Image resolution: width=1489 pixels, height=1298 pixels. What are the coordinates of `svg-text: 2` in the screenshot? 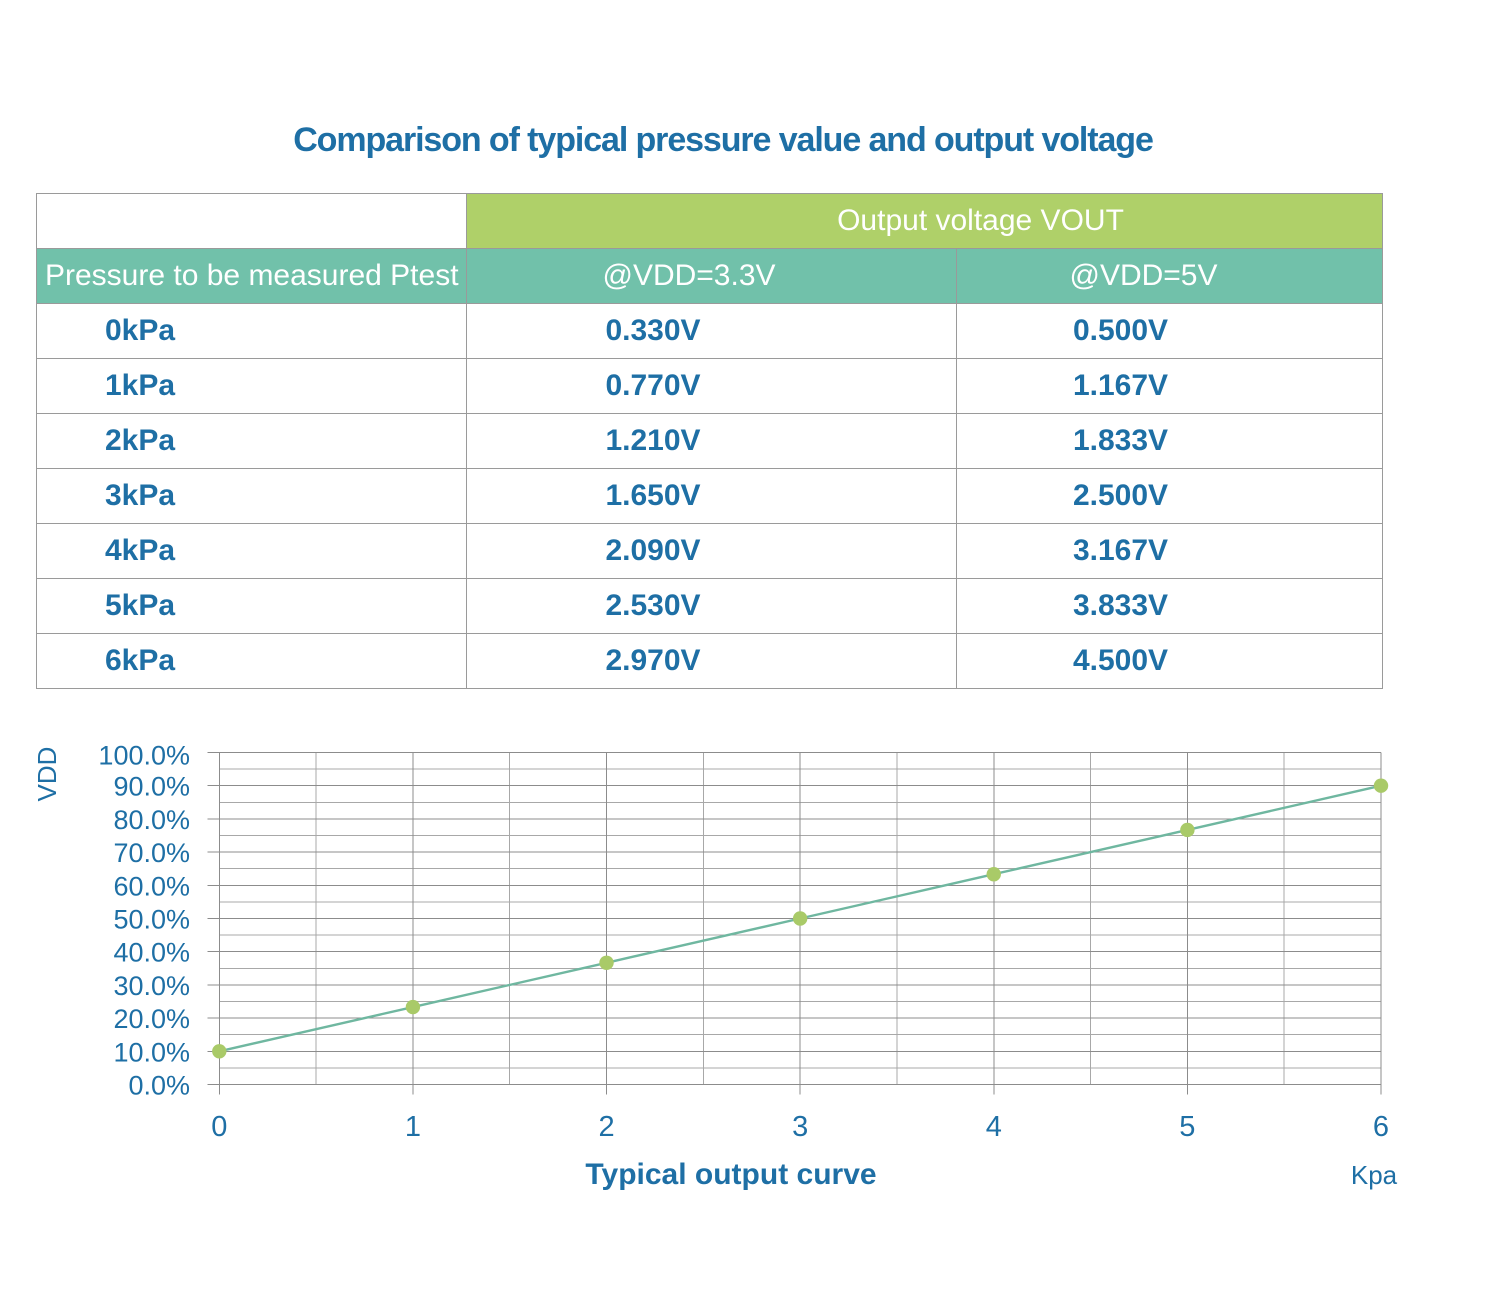 It's located at (606, 1127).